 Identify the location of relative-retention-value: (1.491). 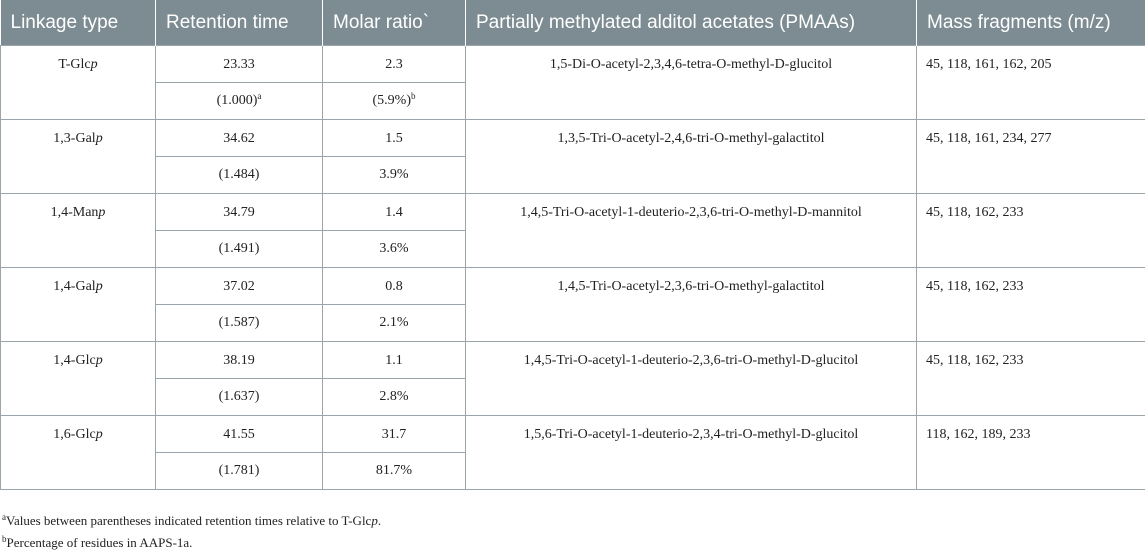
(239, 248).